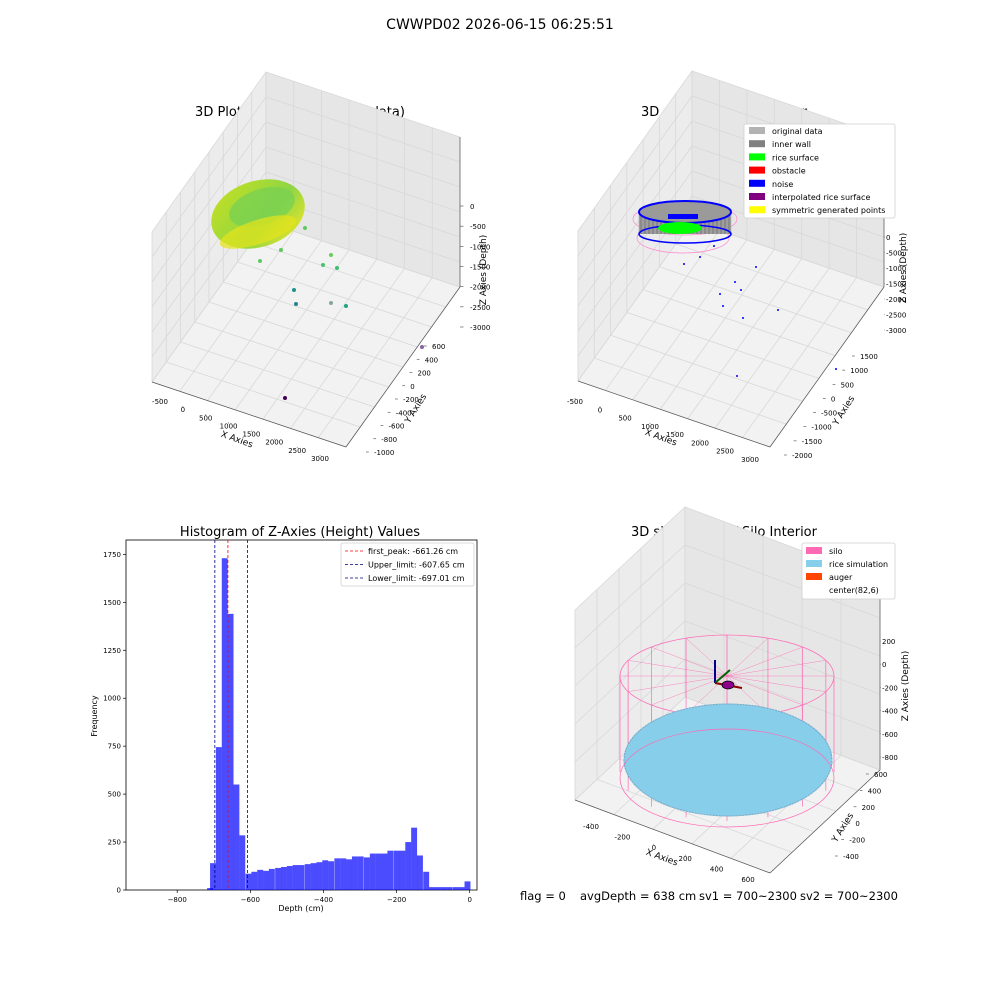 The height and width of the screenshot is (1000, 1000). I want to click on noise-cluster, so click(683, 216).